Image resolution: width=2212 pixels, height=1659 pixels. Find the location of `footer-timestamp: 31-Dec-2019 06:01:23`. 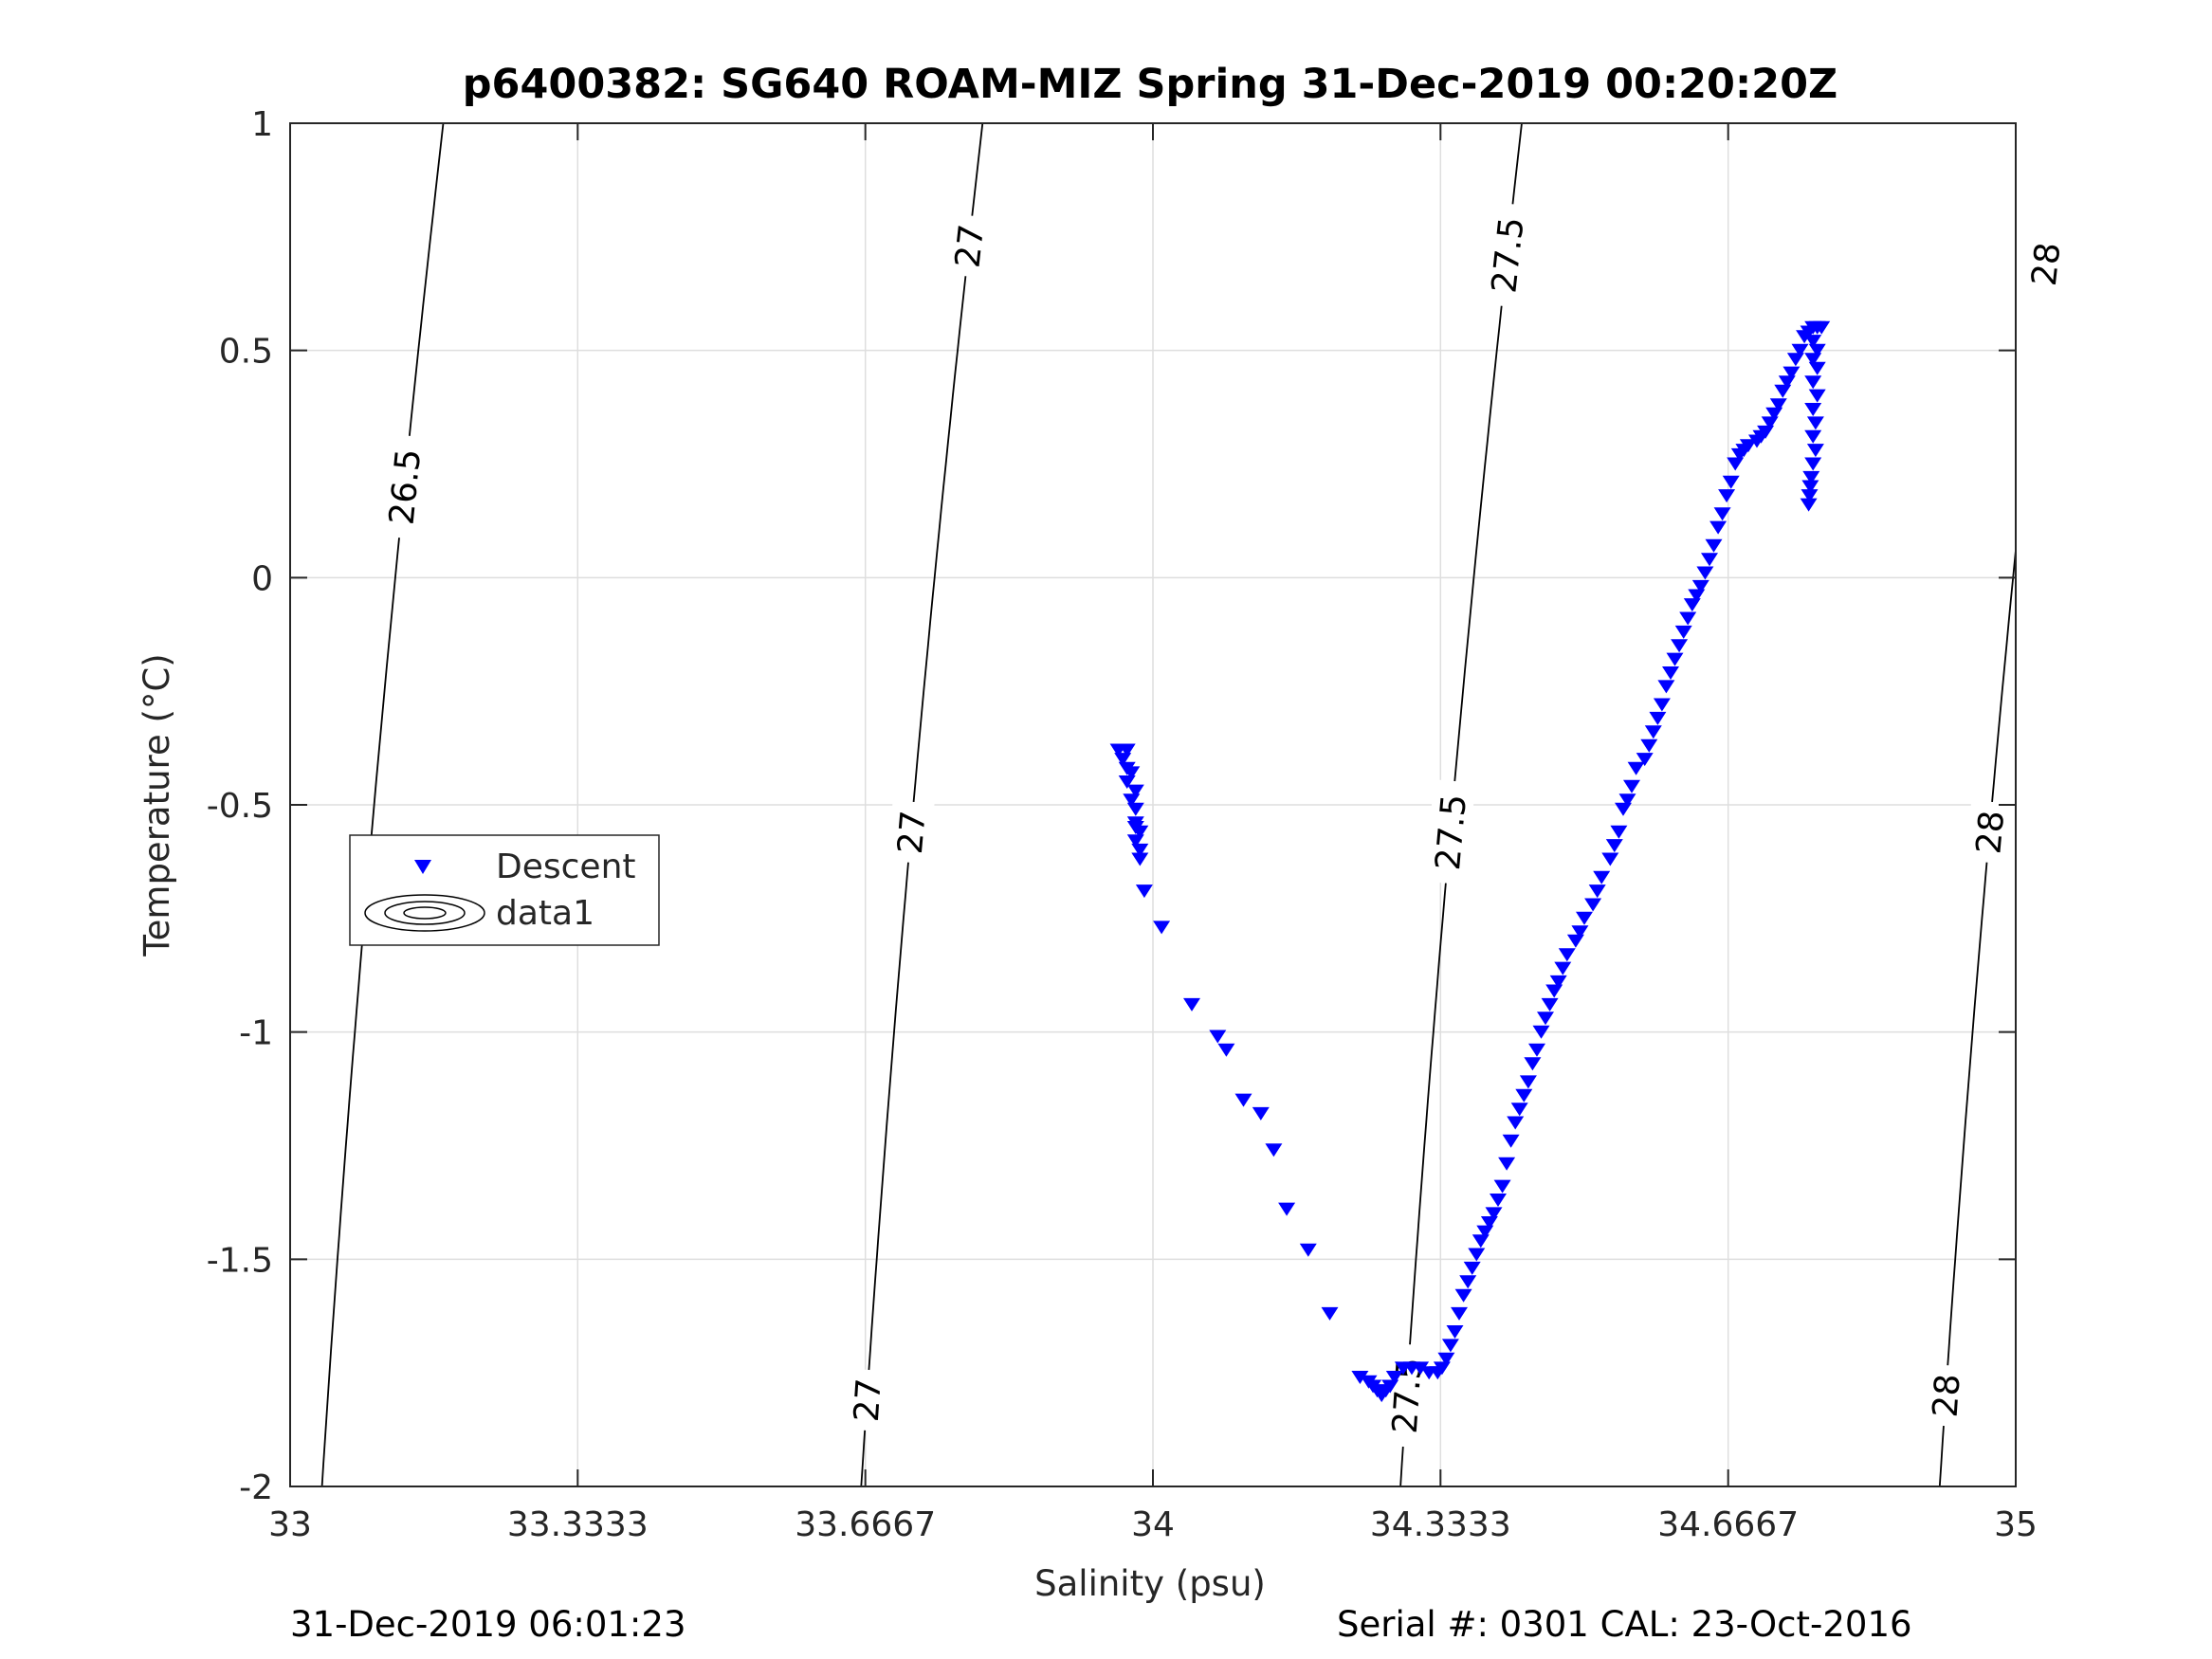

footer-timestamp: 31-Dec-2019 06:01:23 is located at coordinates (488, 1624).